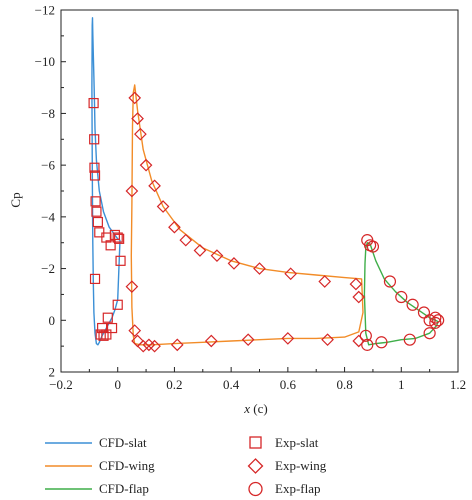  What do you see at coordinates (260, 408) in the screenshot?
I see `x-axis-label-unit: (c)` at bounding box center [260, 408].